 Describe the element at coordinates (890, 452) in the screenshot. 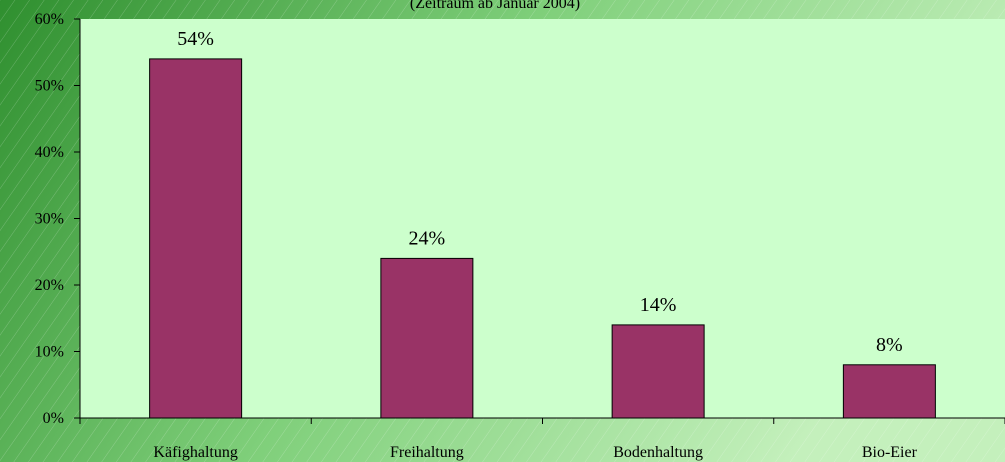

I see `x-tick-label: Bio-Eier` at that location.